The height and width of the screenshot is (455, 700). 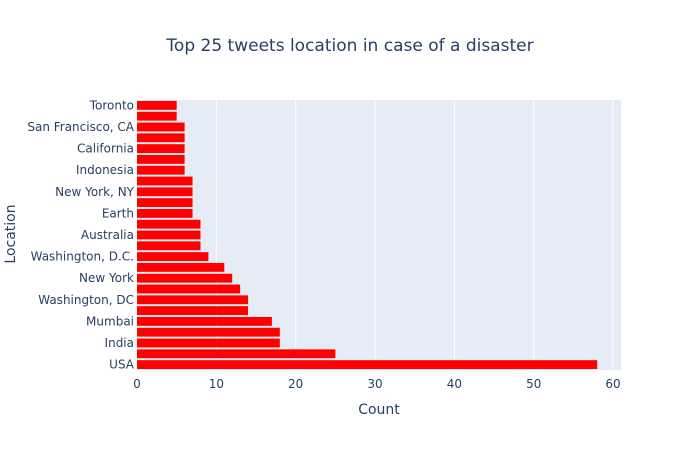 What do you see at coordinates (533, 384) in the screenshot?
I see `x-tick-label: 50` at bounding box center [533, 384].